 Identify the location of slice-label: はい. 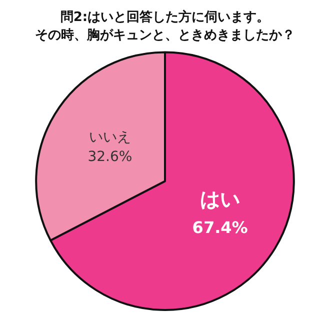
(220, 198).